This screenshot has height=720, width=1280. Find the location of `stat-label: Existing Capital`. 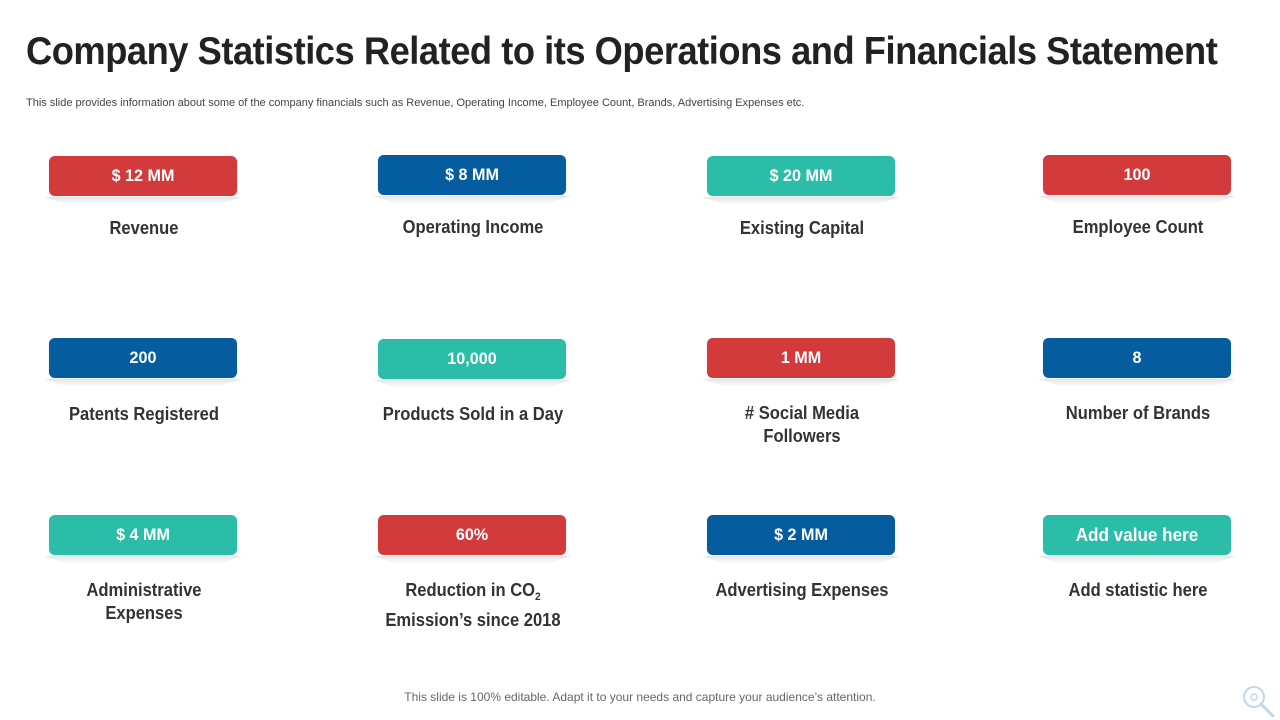

stat-label: Existing Capital is located at coordinates (802, 228).